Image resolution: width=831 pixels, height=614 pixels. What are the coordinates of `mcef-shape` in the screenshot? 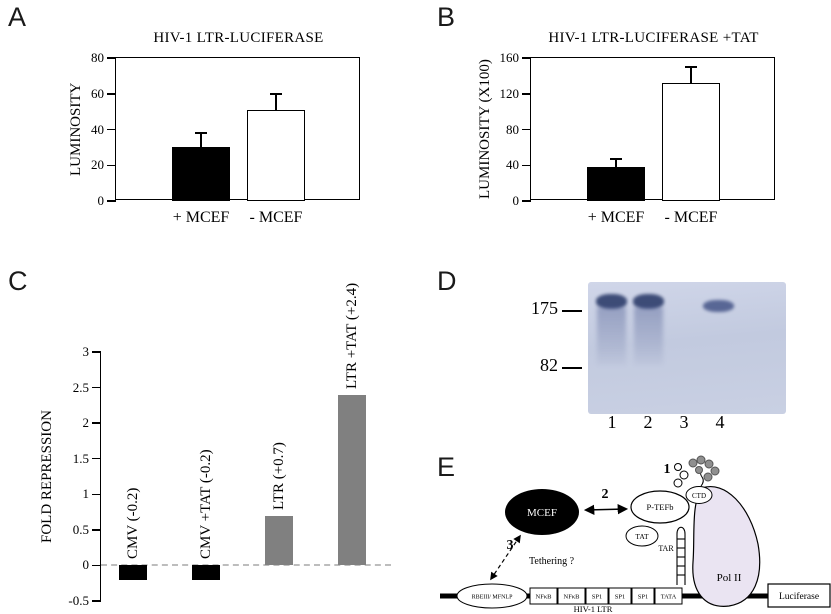 It's located at (542, 512).